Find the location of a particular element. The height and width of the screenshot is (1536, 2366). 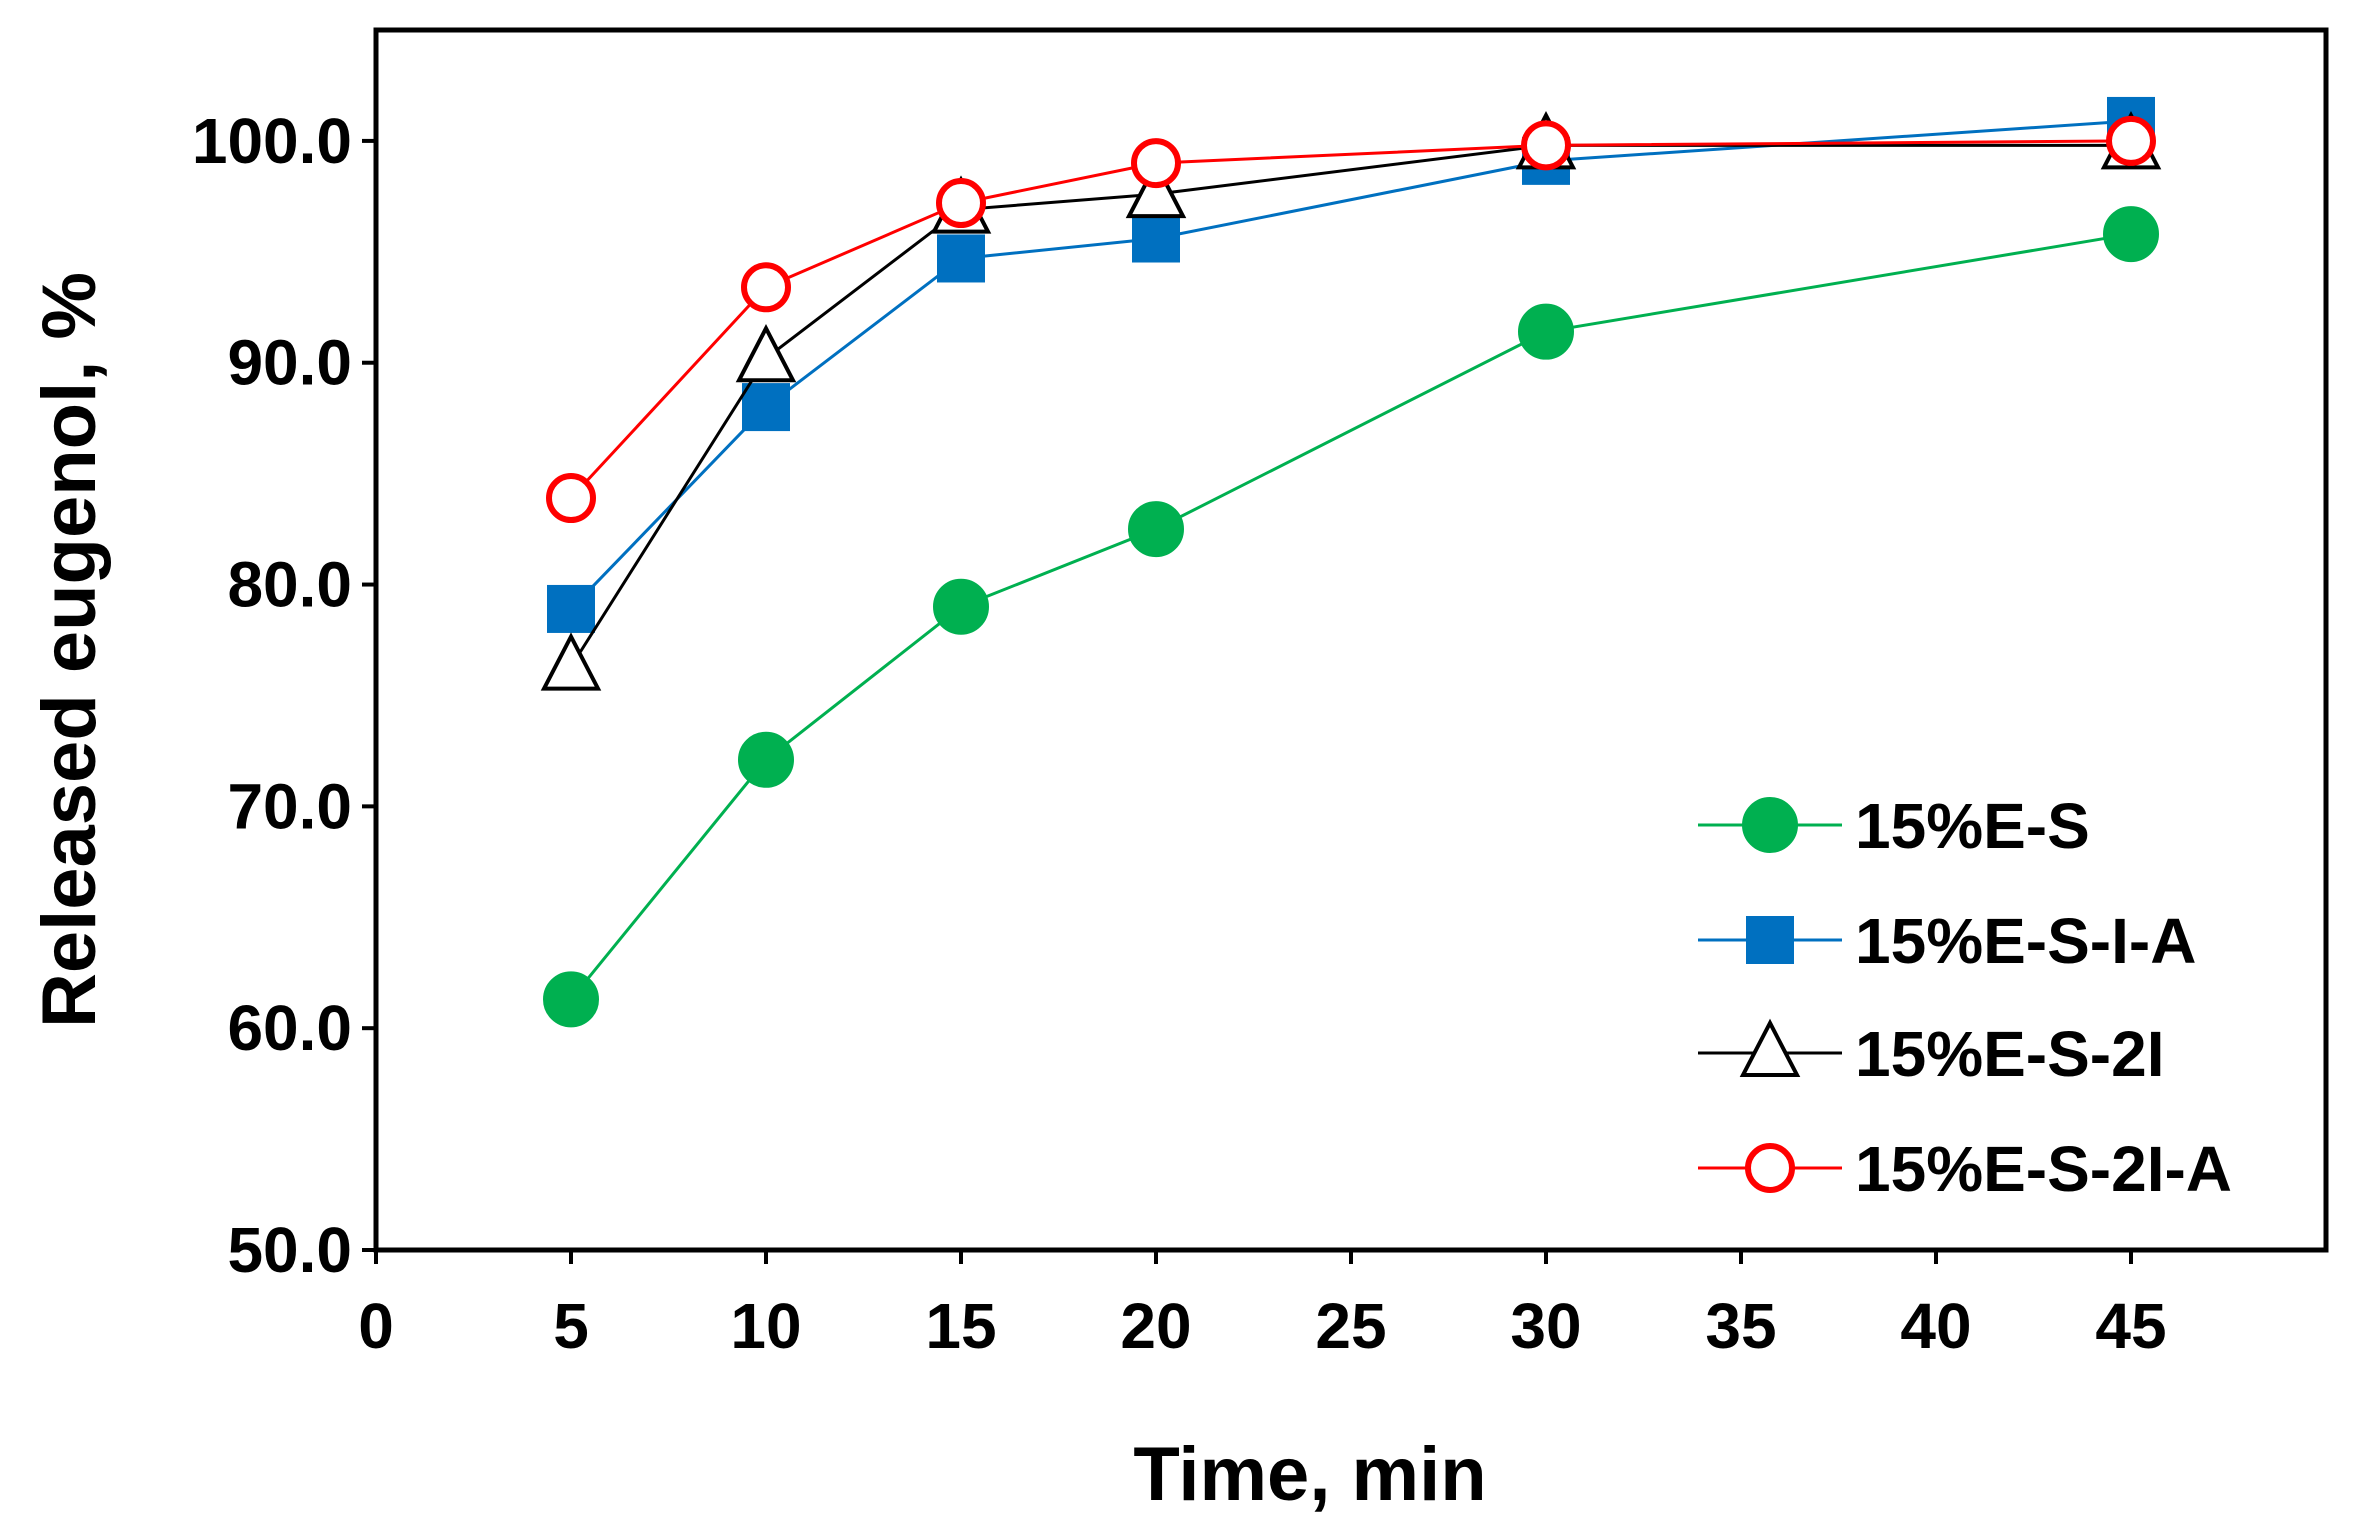

legend-label: 15%E-S-I-A is located at coordinates (2025, 941).